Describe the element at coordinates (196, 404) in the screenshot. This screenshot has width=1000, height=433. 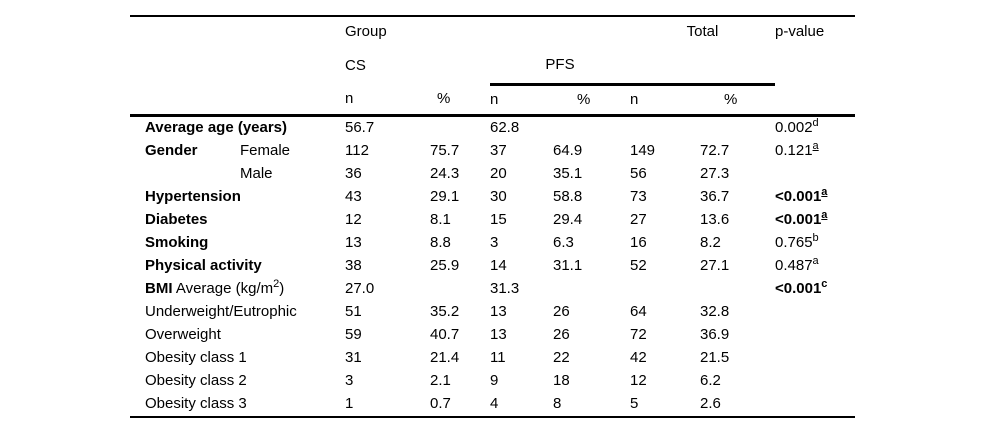
I see `row-label: Obesity class 3` at that location.